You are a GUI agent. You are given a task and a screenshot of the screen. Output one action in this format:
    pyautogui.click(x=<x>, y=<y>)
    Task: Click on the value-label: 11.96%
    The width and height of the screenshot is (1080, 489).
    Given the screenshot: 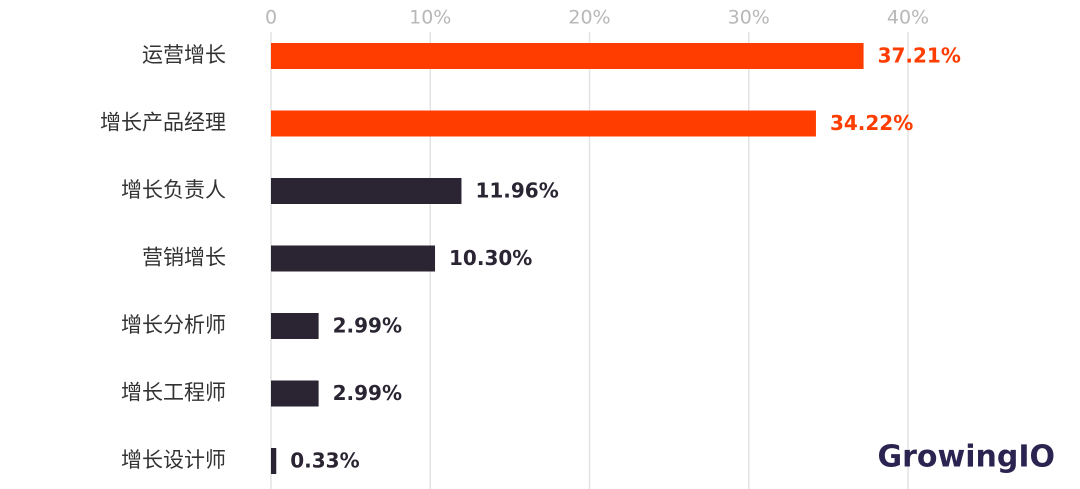 What is the action you would take?
    pyautogui.click(x=516, y=191)
    